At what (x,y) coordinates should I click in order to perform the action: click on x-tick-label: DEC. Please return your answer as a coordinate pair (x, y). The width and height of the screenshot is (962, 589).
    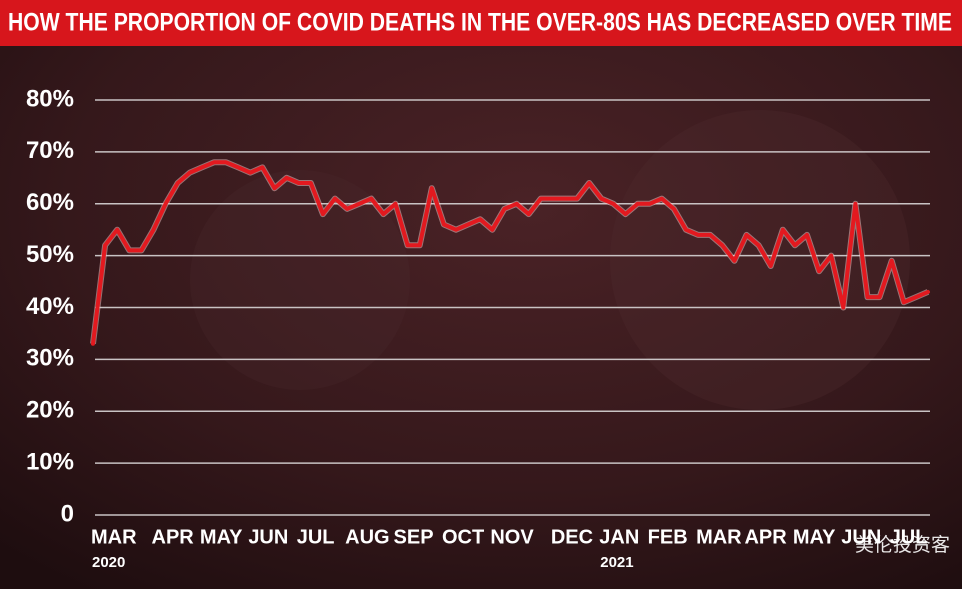
    Looking at the image, I should click on (572, 537).